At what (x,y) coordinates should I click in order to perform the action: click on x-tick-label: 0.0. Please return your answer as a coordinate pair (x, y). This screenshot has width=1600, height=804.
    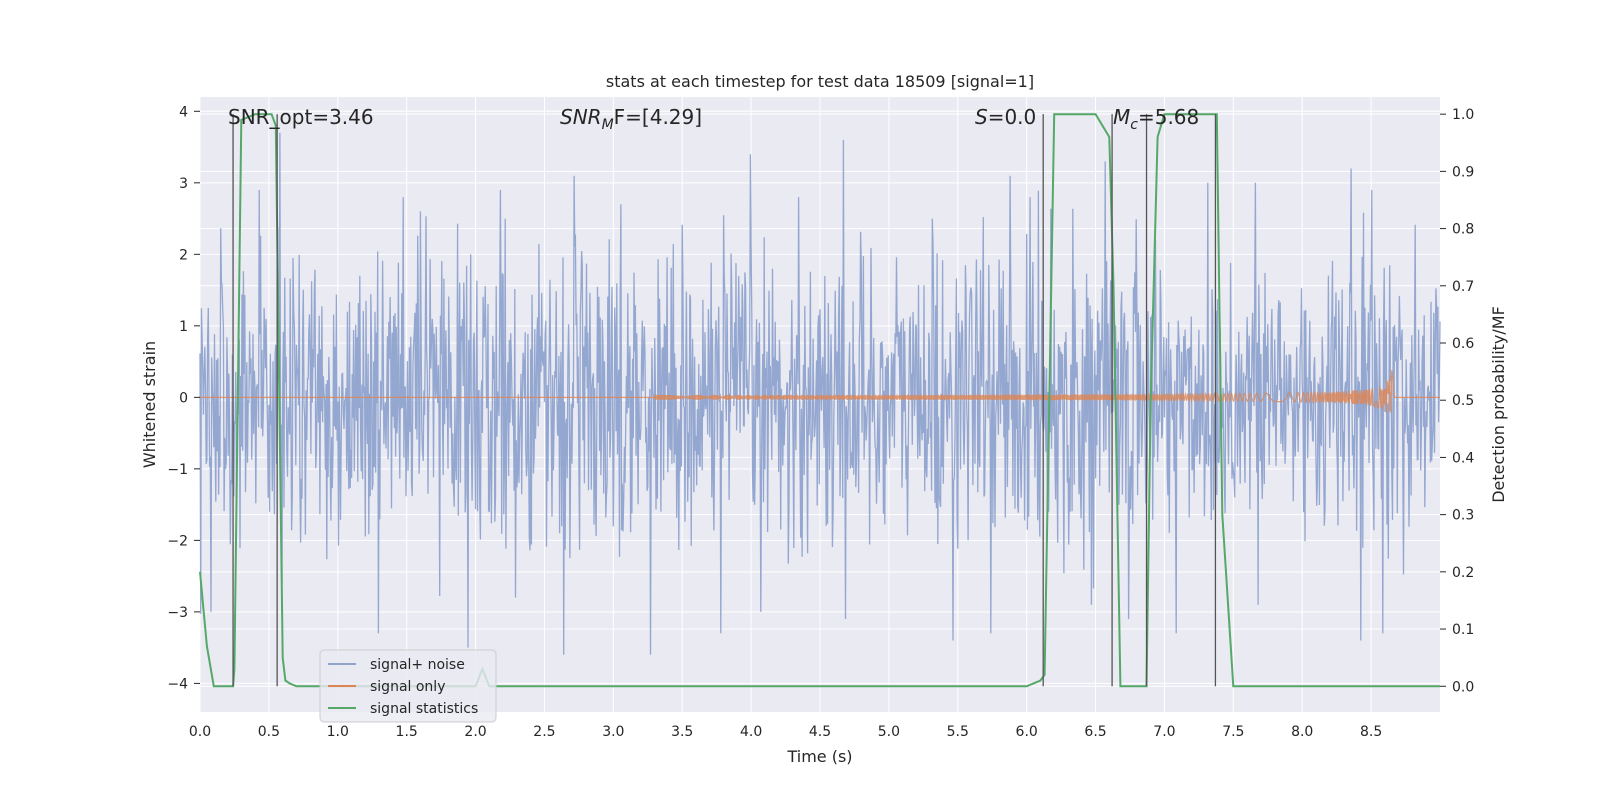
    Looking at the image, I should click on (200, 732).